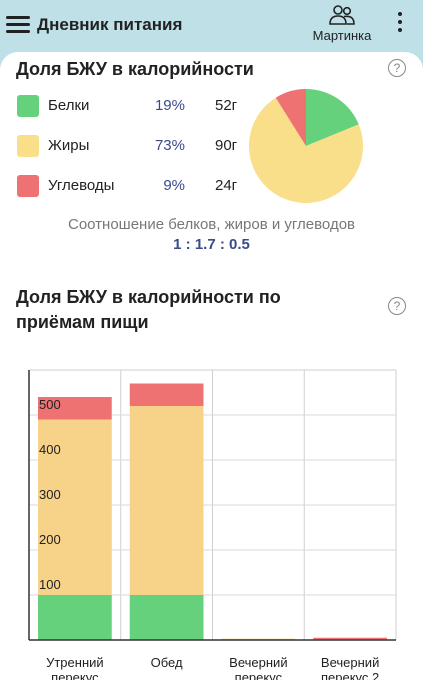 This screenshot has width=423, height=692. I want to click on legend-percent: 73%, so click(169, 145).